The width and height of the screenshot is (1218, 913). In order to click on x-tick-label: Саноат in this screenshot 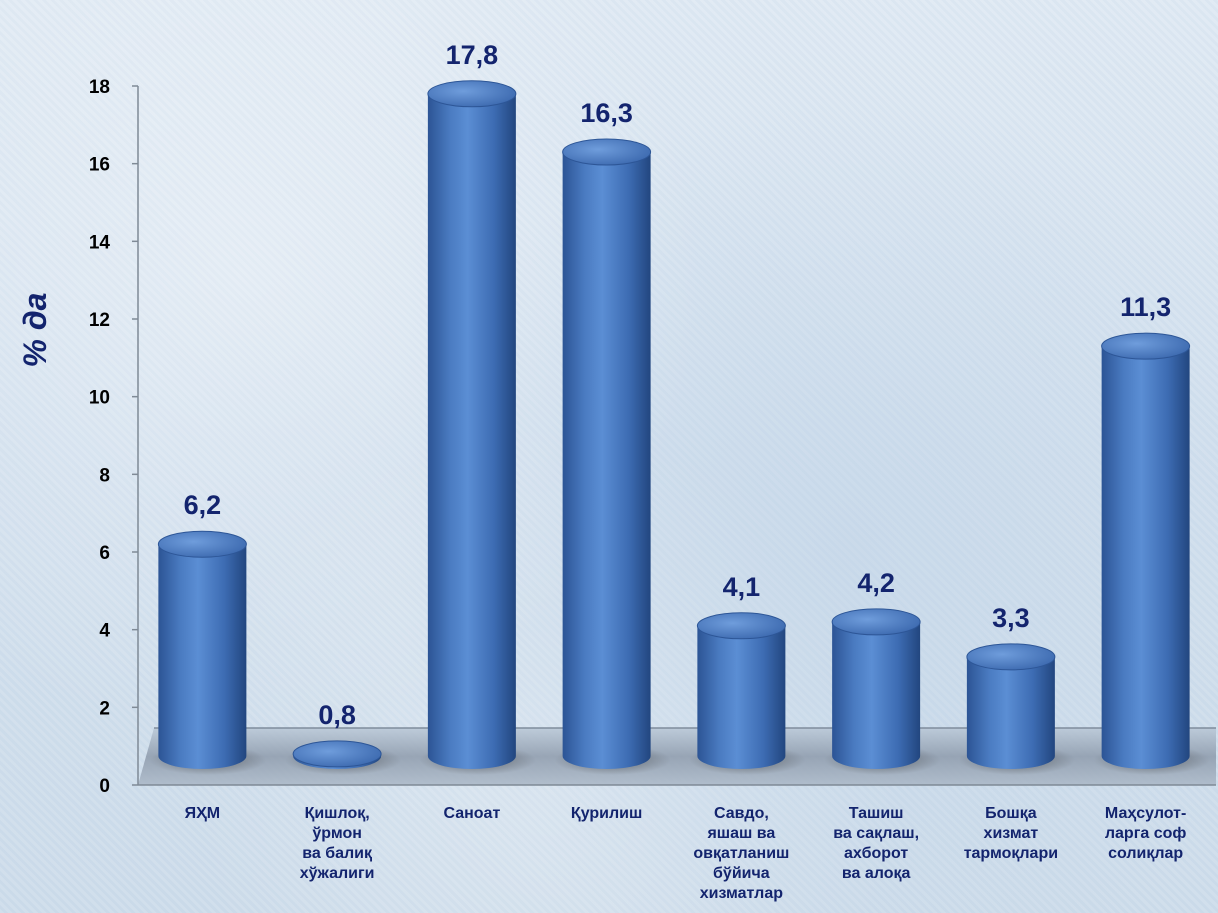, I will do `click(471, 813)`.